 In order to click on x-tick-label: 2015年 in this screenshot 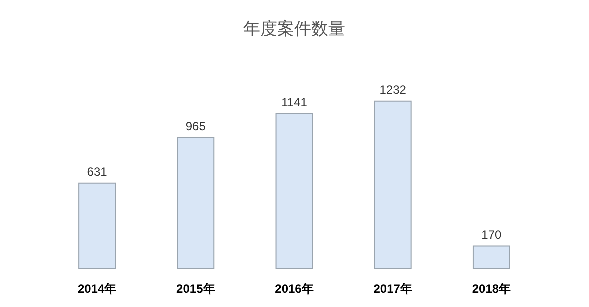, I will do `click(196, 289)`.